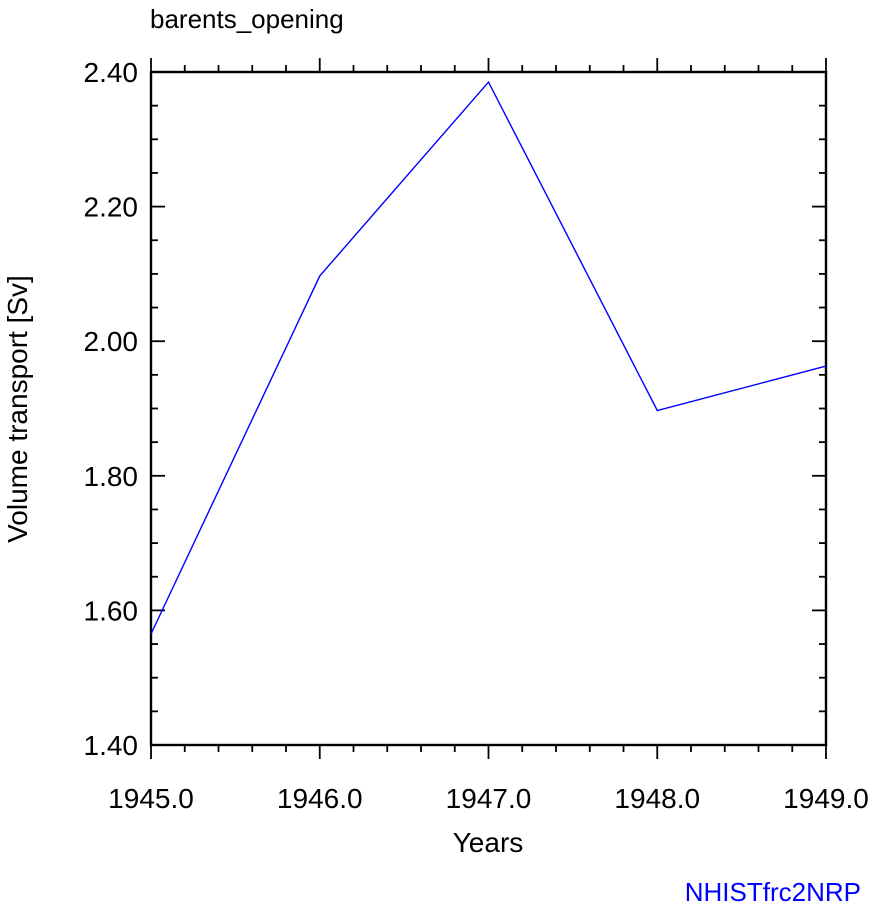 The height and width of the screenshot is (910, 876). Describe the element at coordinates (151, 798) in the screenshot. I see `x-tick-label: 1945.0` at that location.